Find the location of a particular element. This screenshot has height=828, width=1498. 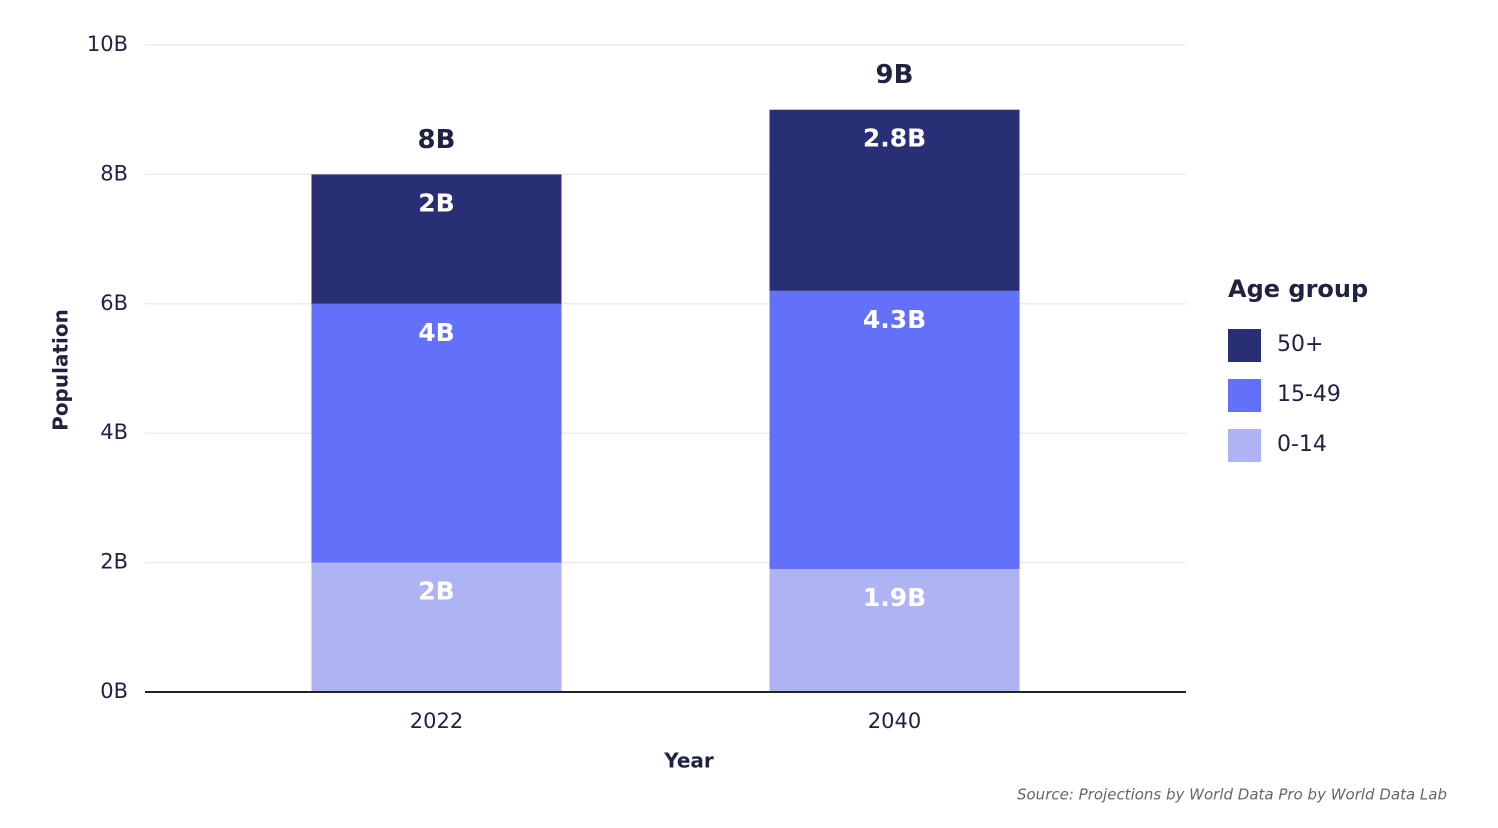

data-label: 1.9B is located at coordinates (894, 597).